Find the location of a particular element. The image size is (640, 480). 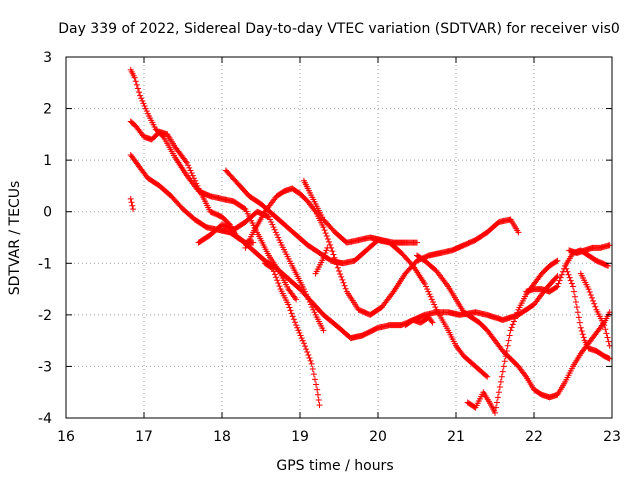

series-track-h is located at coordinates (292, 334).